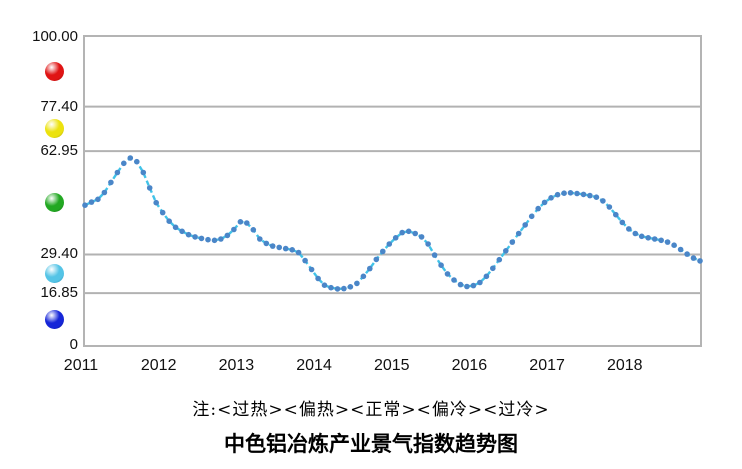 The image size is (742, 469). I want to click on x-tick-2018: 2018, so click(624, 365).